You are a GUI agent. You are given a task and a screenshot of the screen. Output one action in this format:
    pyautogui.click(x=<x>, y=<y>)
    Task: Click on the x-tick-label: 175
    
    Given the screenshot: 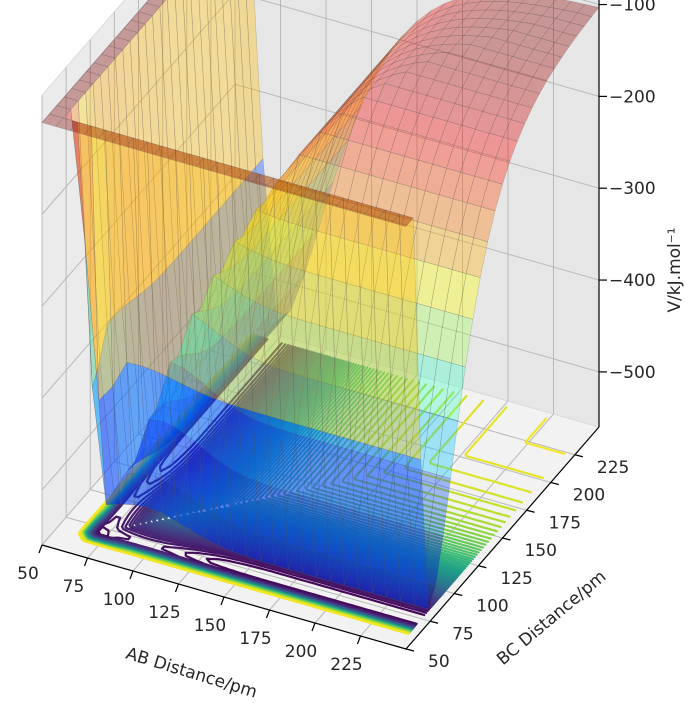 What is the action you would take?
    pyautogui.click(x=255, y=639)
    